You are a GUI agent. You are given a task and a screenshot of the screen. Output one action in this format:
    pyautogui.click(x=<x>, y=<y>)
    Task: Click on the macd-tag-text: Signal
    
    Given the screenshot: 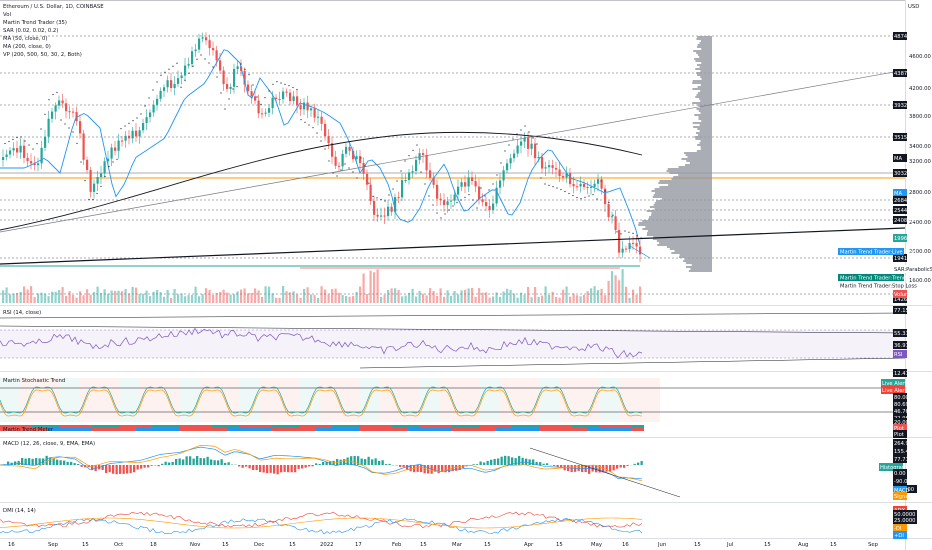 What is the action you would take?
    pyautogui.click(x=902, y=497)
    